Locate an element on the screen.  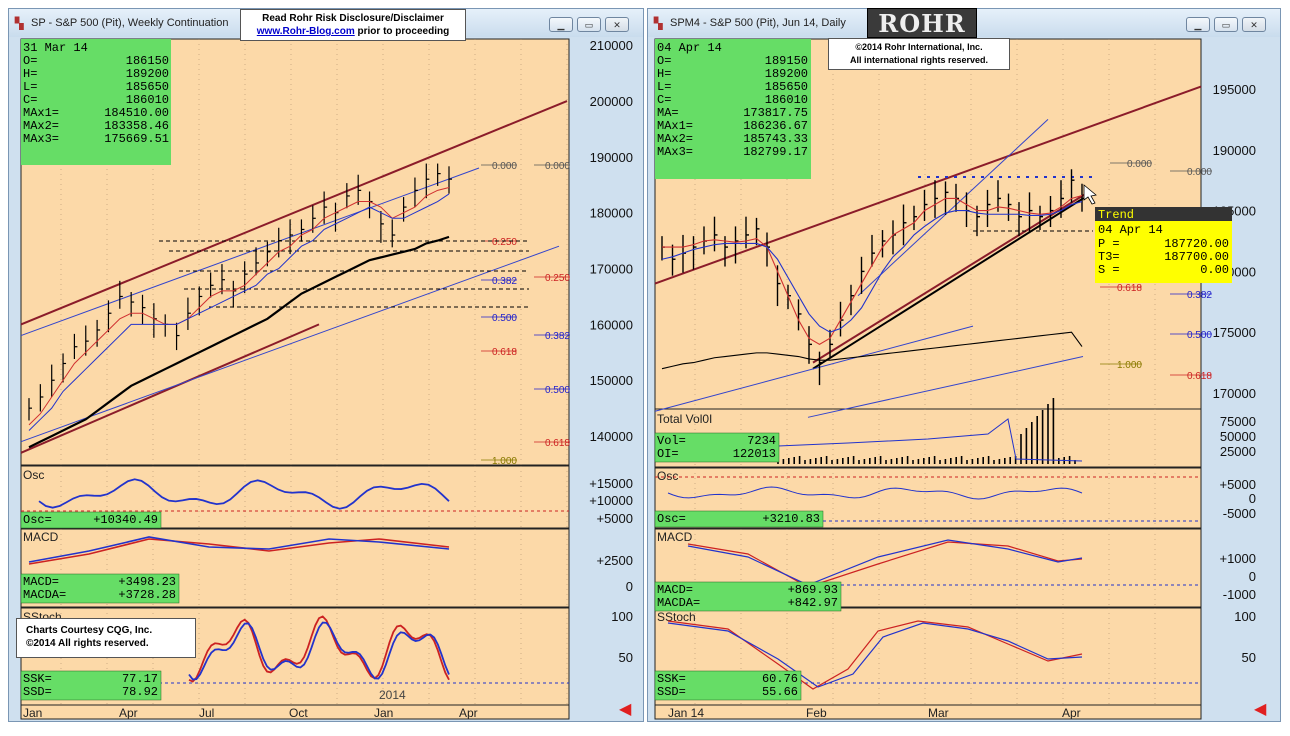
trend-value: 0.00 is located at coordinates (1214, 270).